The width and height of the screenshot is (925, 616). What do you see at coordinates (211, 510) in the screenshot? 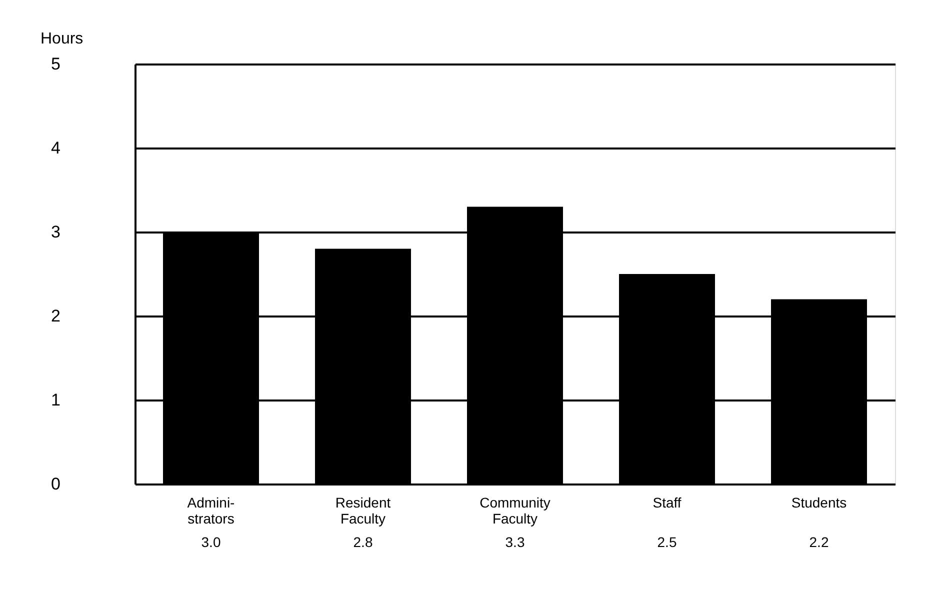
I see `x-tick-label: Admini- strators` at bounding box center [211, 510].